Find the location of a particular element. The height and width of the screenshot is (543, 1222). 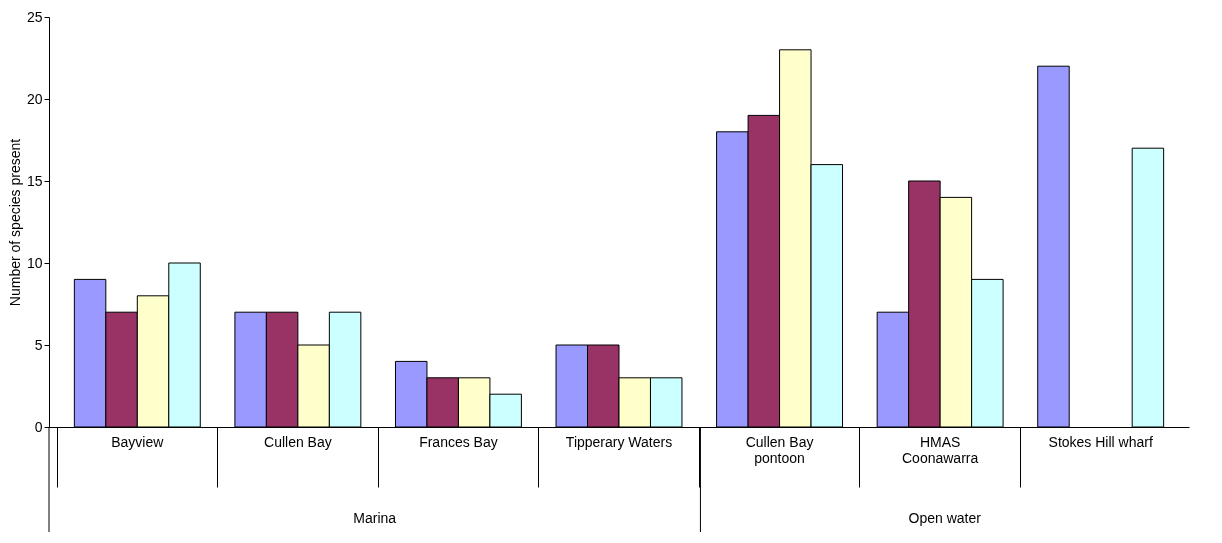

y-tick-label: 5 is located at coordinates (38, 344).